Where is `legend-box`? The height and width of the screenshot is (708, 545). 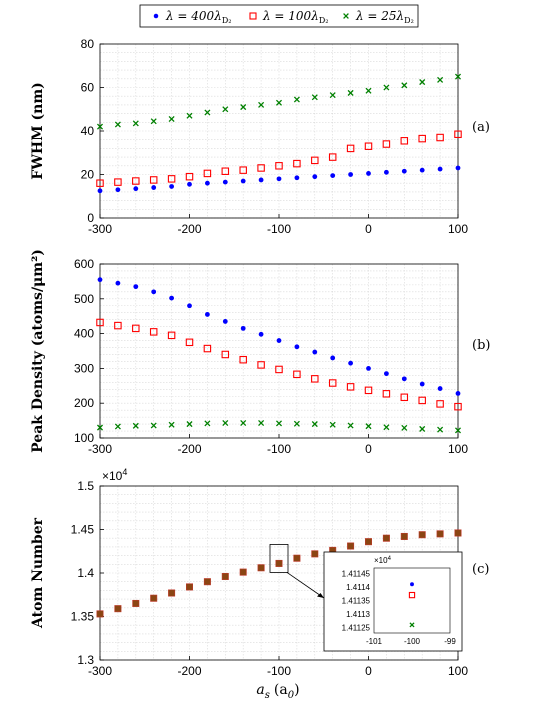
legend-box is located at coordinates (279, 16).